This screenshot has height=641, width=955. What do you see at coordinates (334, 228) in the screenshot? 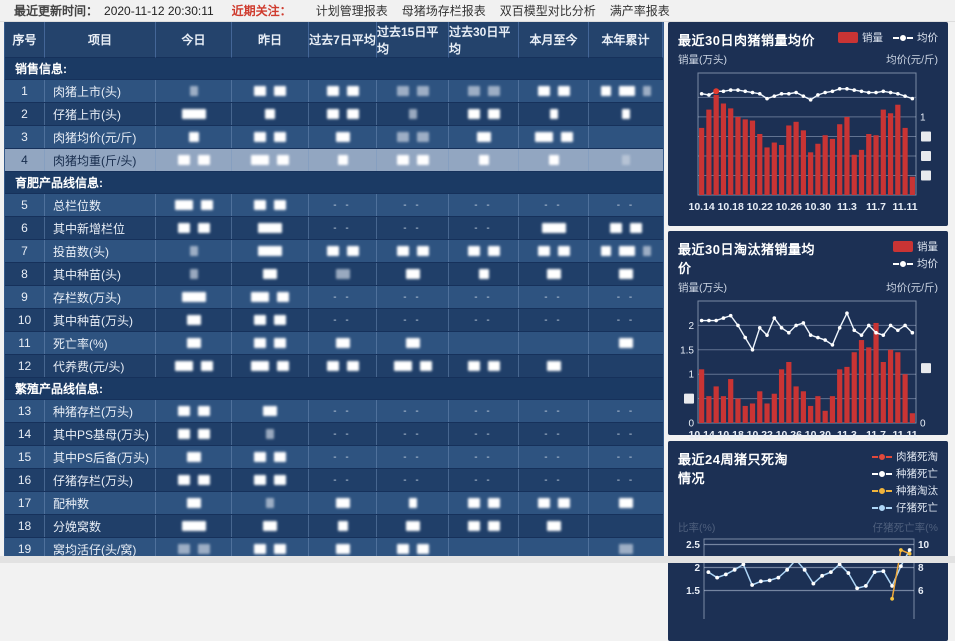
I see `table-row: 6 其中新增栏位 - - - - - -` at bounding box center [334, 228].